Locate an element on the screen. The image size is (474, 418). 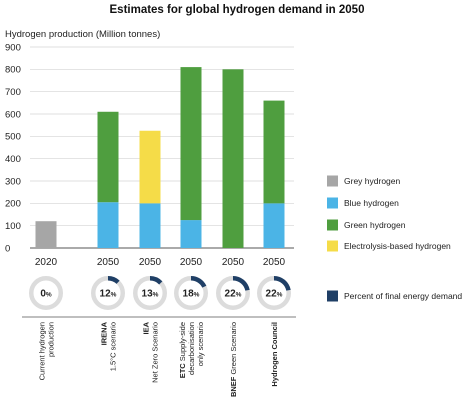
y-axis-label: Hydrogen production (Million tonnes) is located at coordinates (83, 34).